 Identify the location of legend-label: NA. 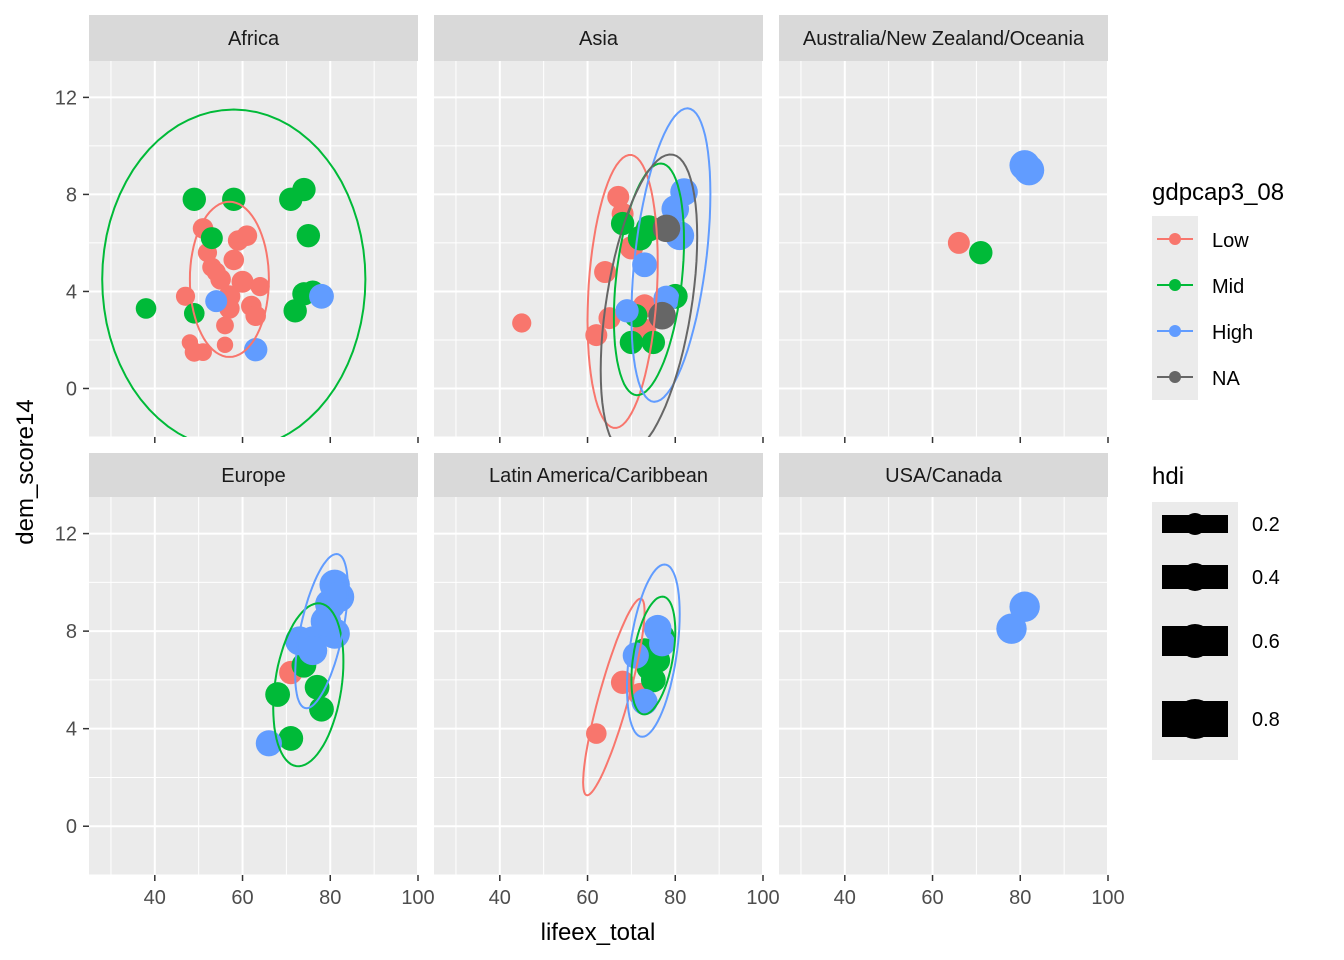
(1226, 379).